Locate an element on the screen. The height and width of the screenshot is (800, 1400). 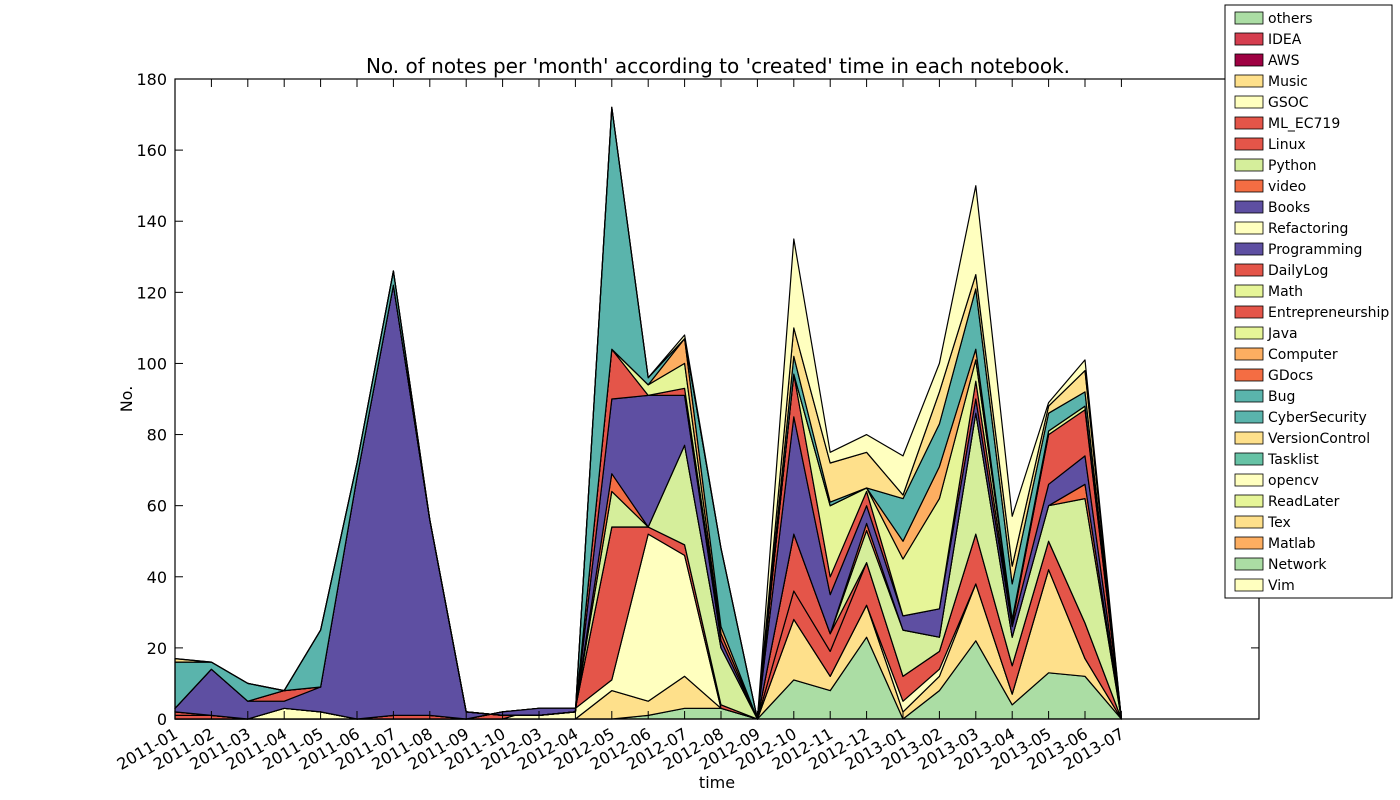
y-tick-label: 60 is located at coordinates (157, 506).